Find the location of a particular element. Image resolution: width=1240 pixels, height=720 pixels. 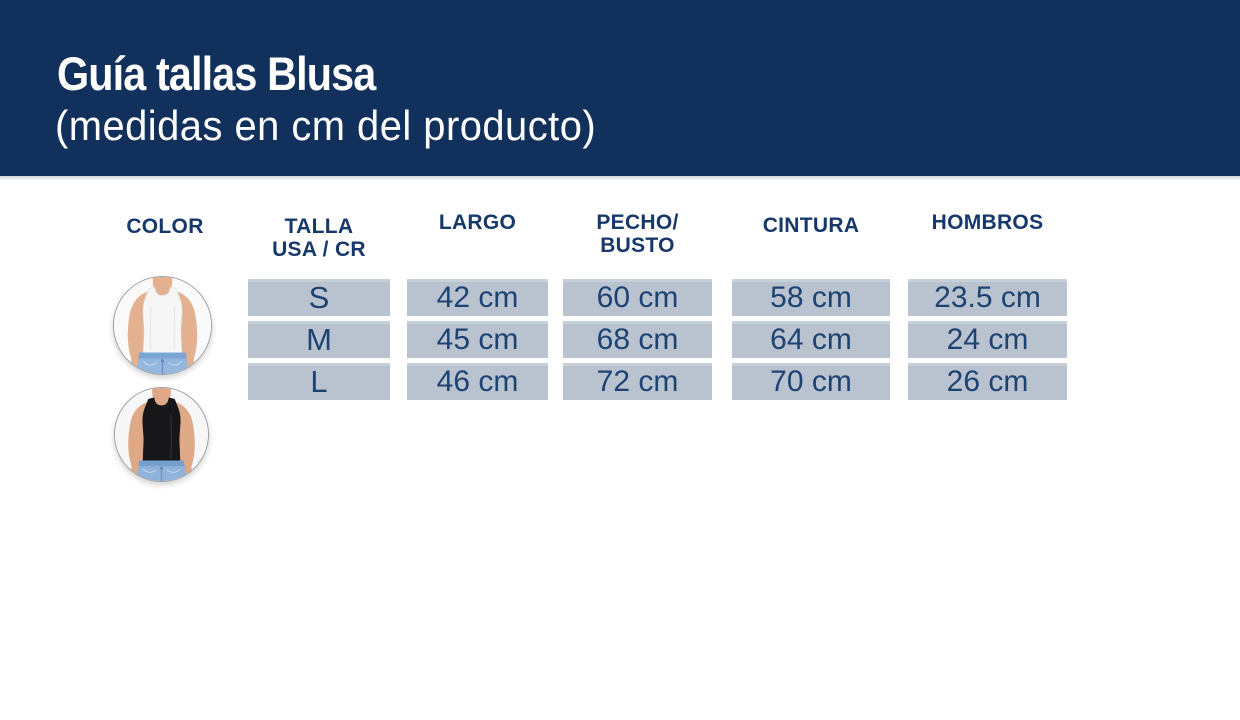

largo-value-s: 42 cm is located at coordinates (477, 297).